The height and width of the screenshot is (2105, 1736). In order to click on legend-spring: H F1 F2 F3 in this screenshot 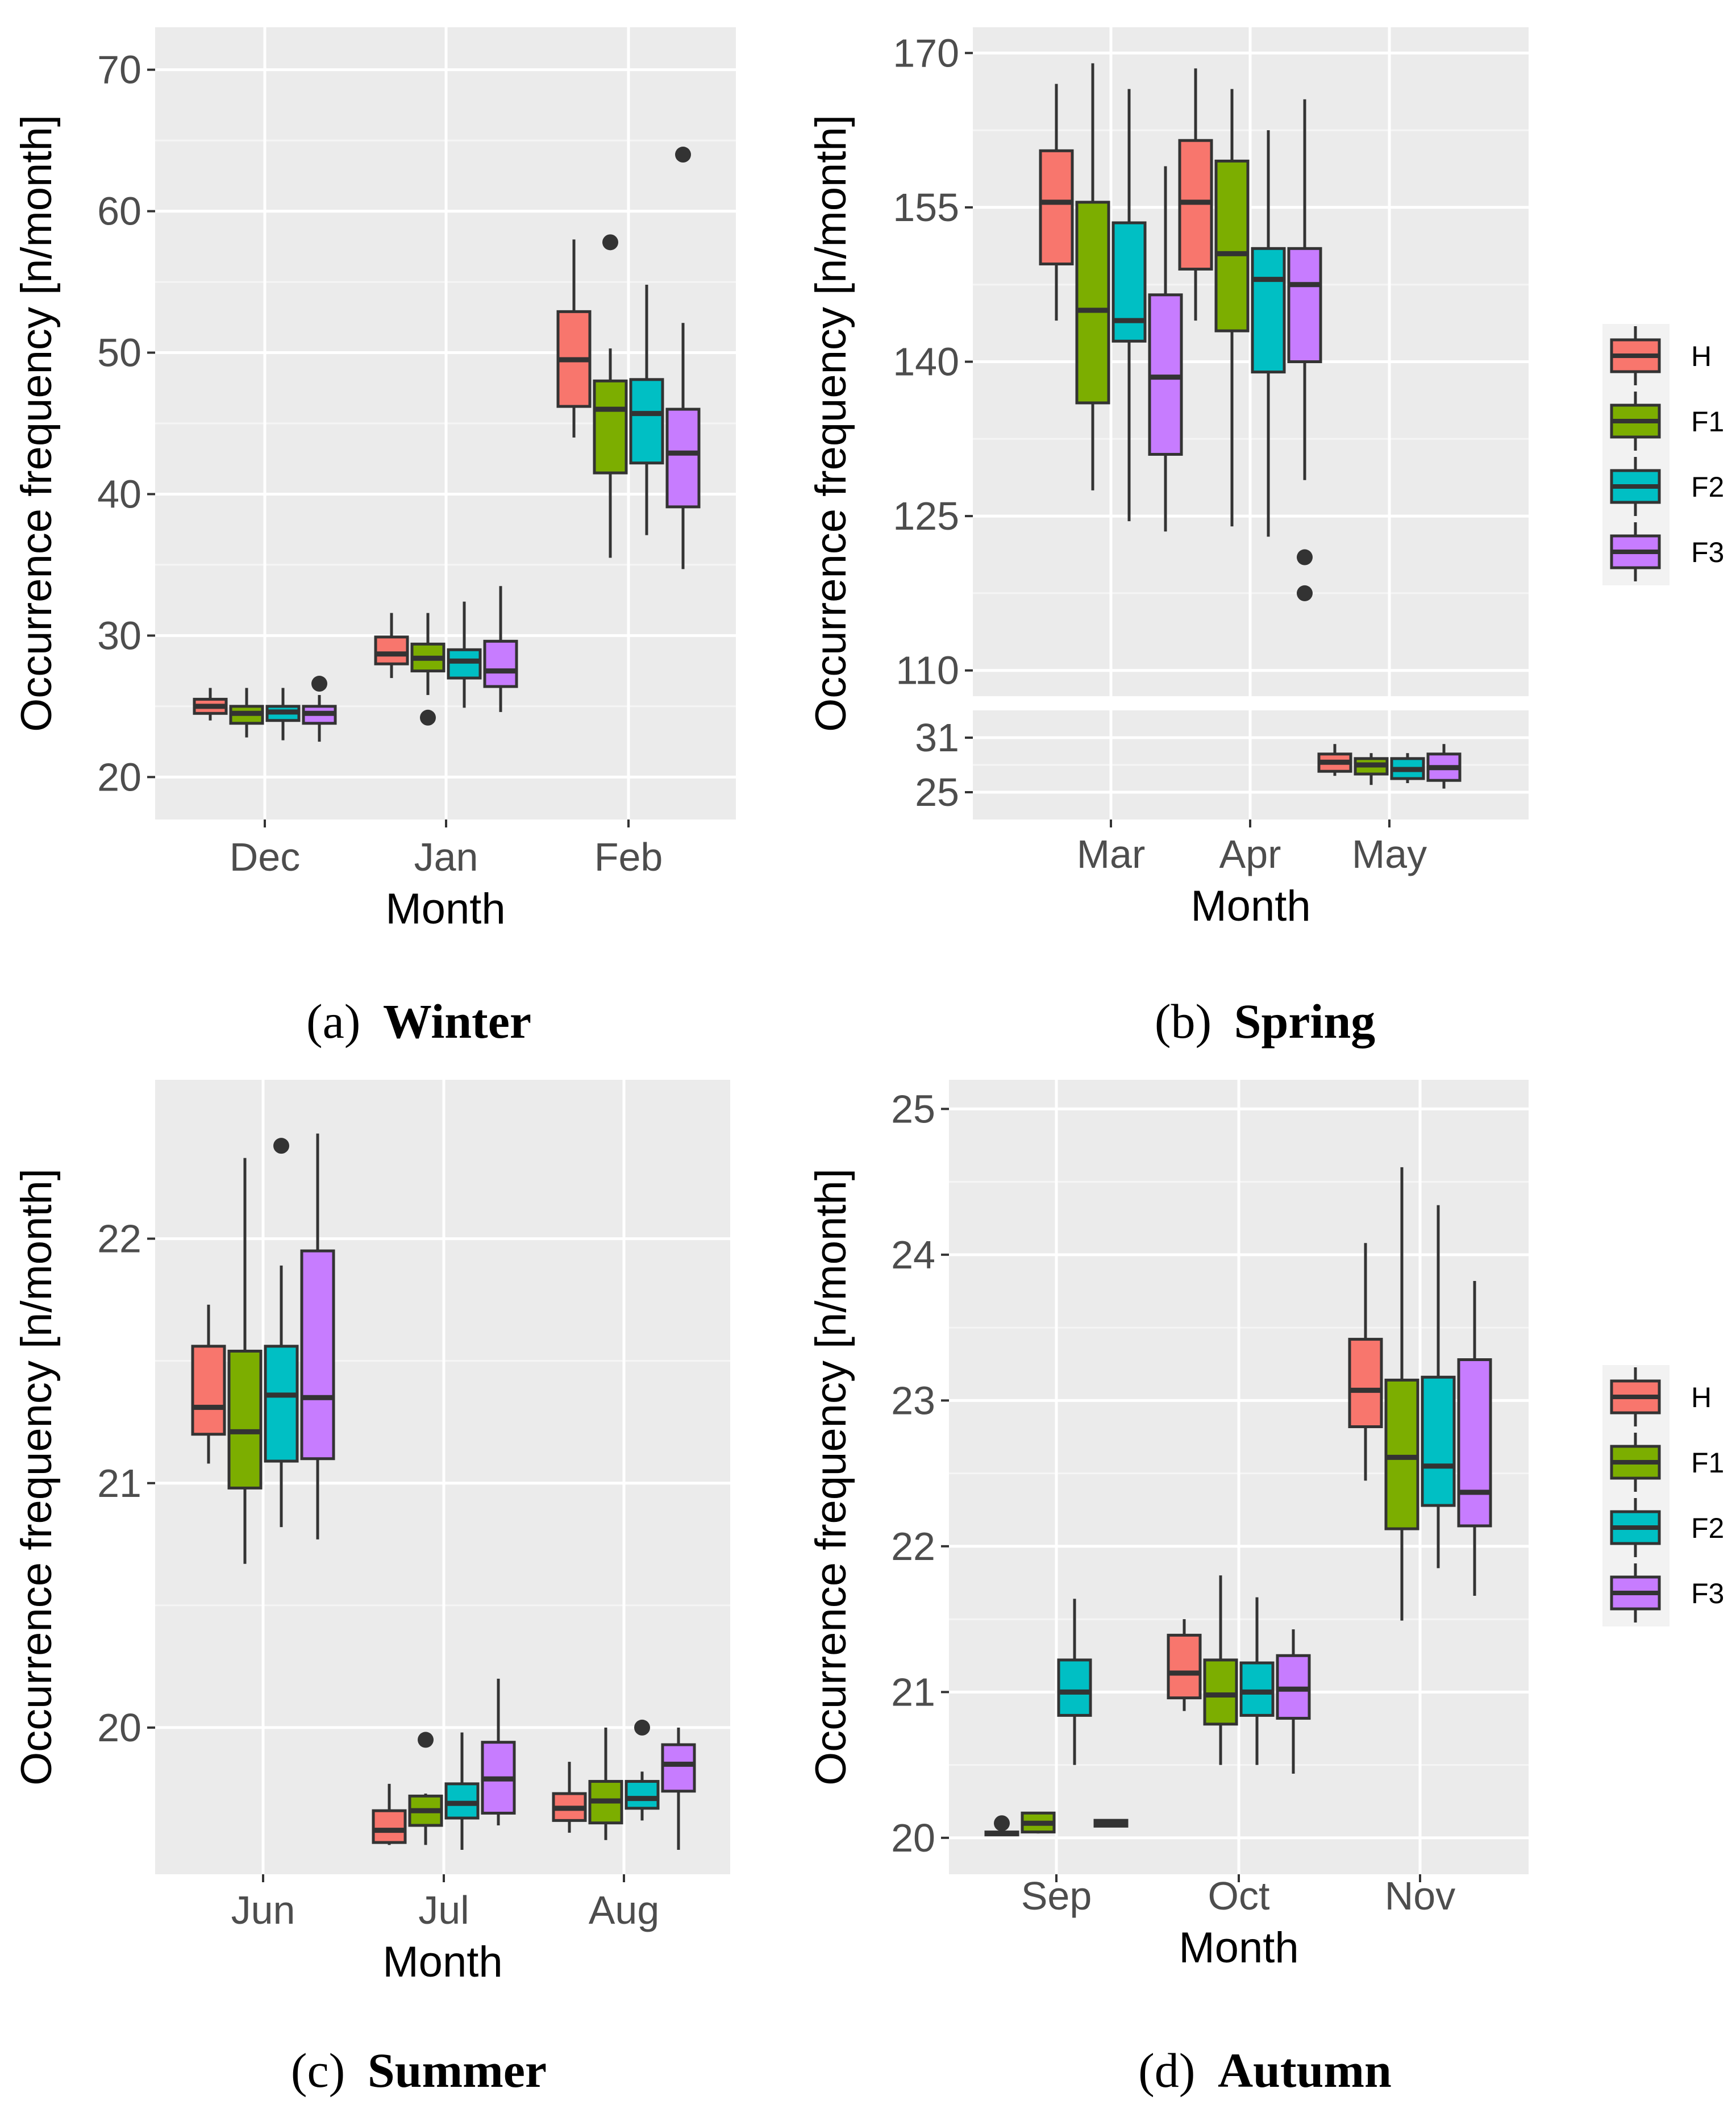, I will do `click(1663, 454)`.